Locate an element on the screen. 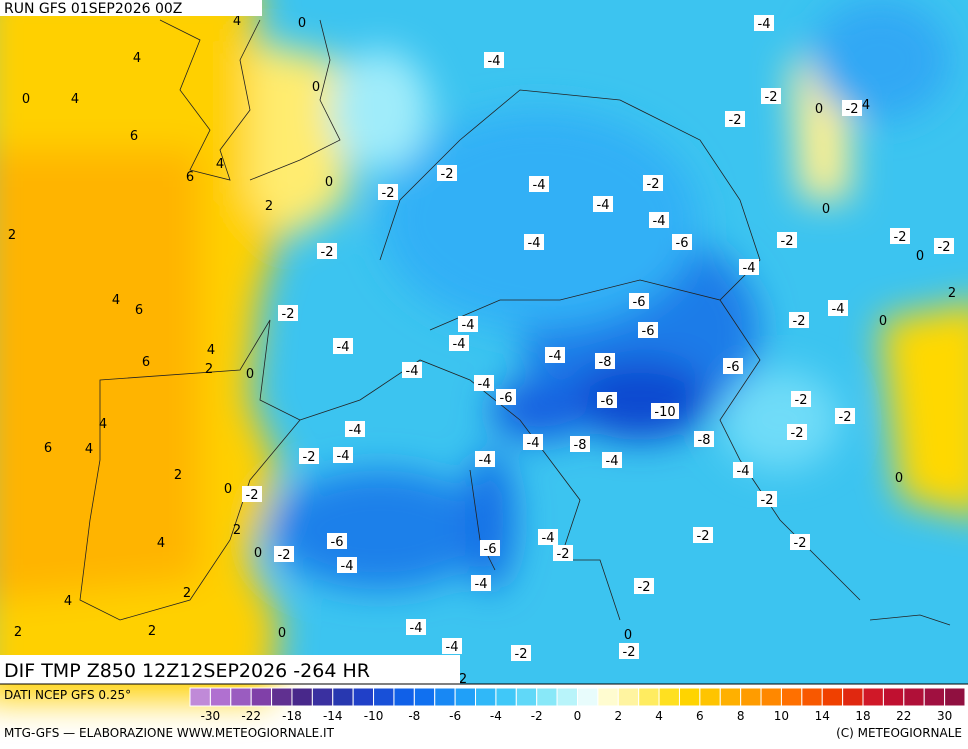 The width and height of the screenshot is (968, 749). run-label: RUN GFS 01SEP2026 00Z is located at coordinates (93, 9).